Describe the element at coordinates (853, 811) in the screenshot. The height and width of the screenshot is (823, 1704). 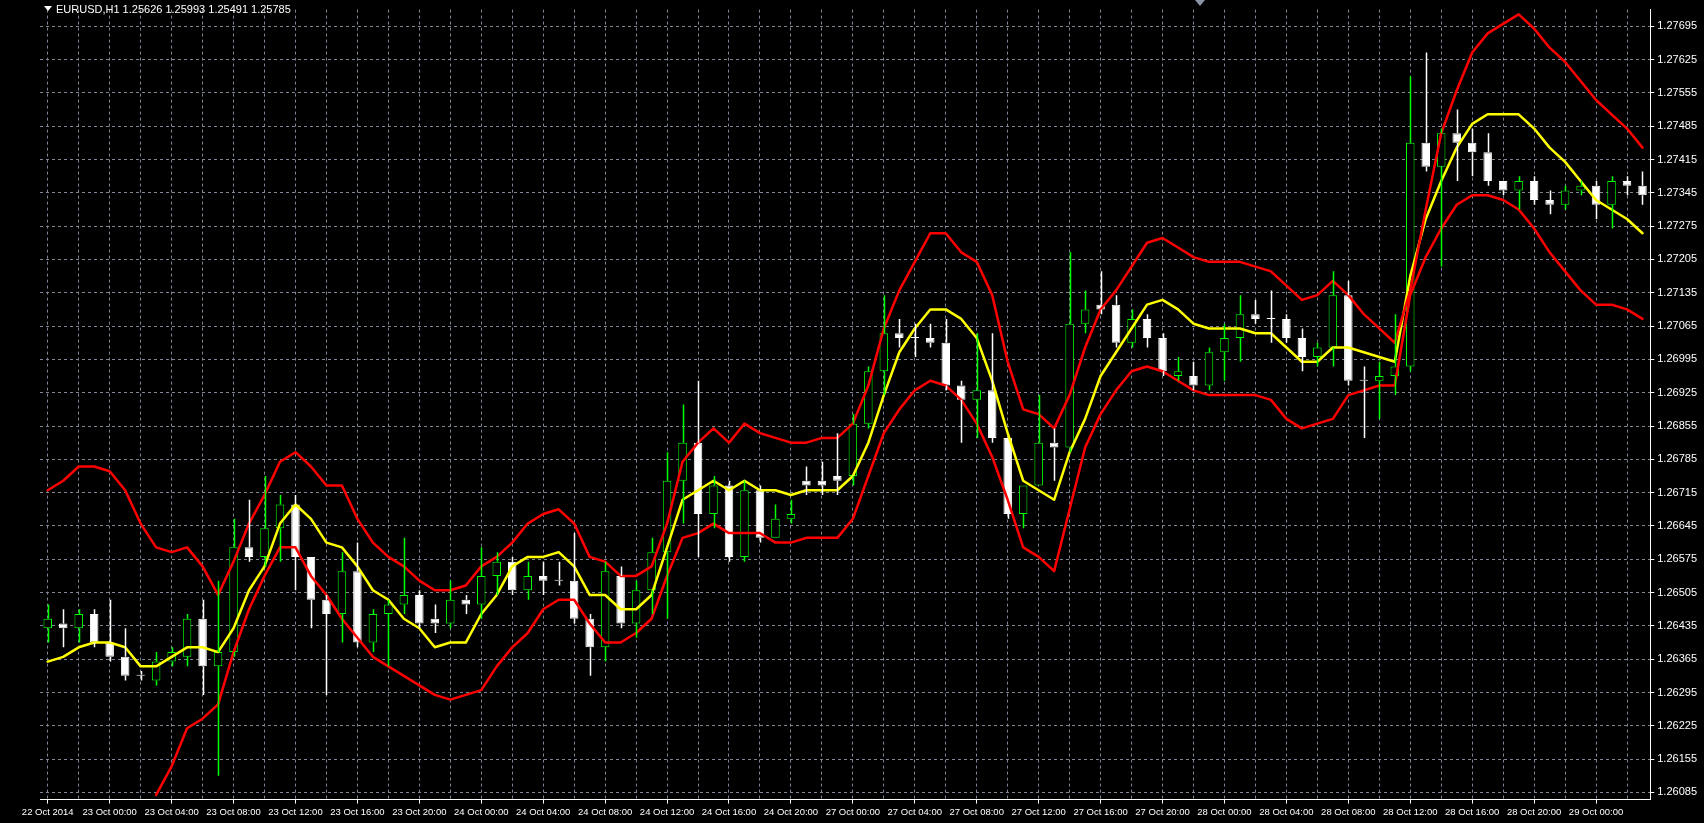
I see `x-tick-label: 27 Oct 00:00` at that location.